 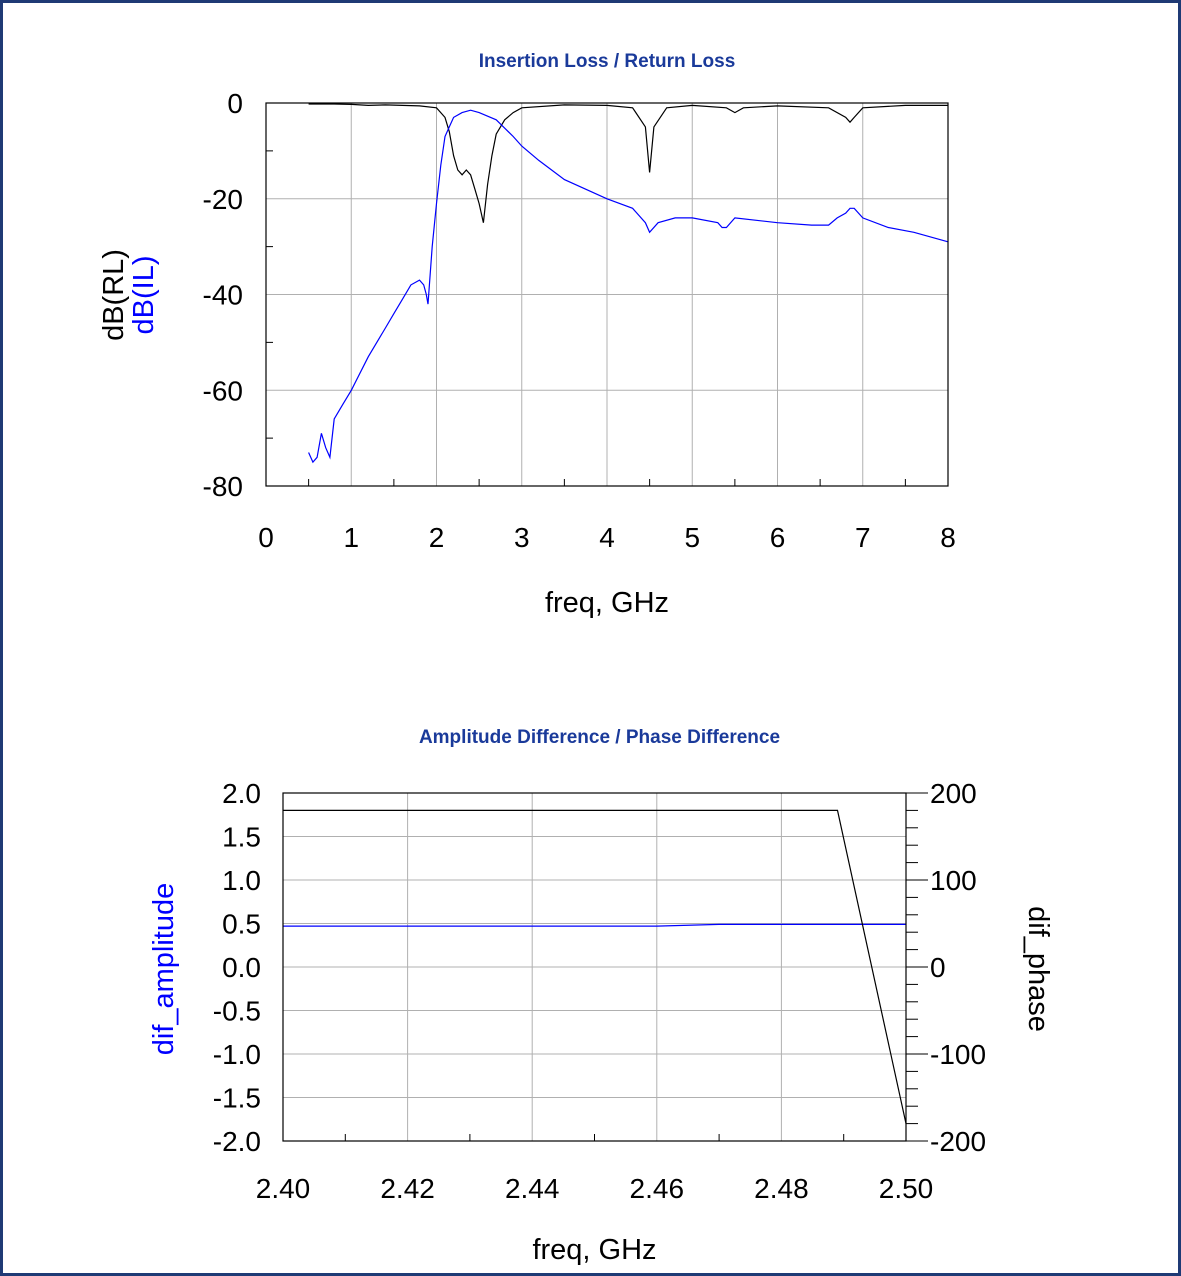 What do you see at coordinates (628, 163) in the screenshot?
I see `chart1-series-rl-line` at bounding box center [628, 163].